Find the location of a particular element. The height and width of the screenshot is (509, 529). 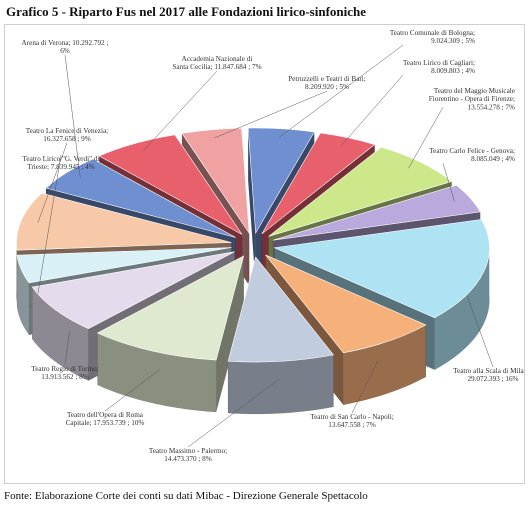

slice-label-6: Teatro Massimo - Palermo; 14.473.370 ; 8% is located at coordinates (188, 455).